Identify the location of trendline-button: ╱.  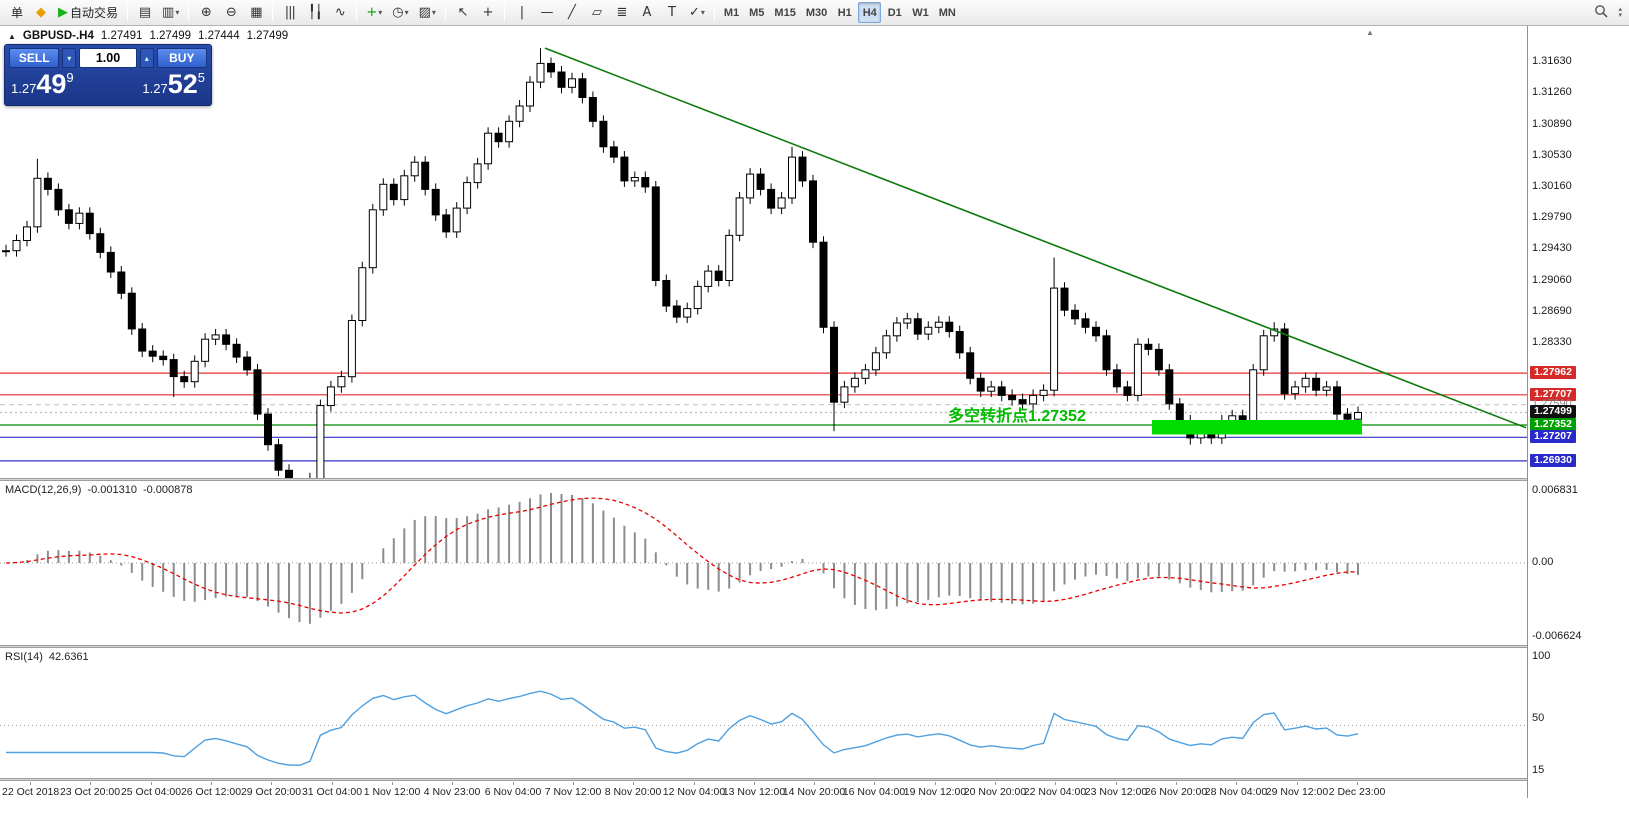
(571, 12).